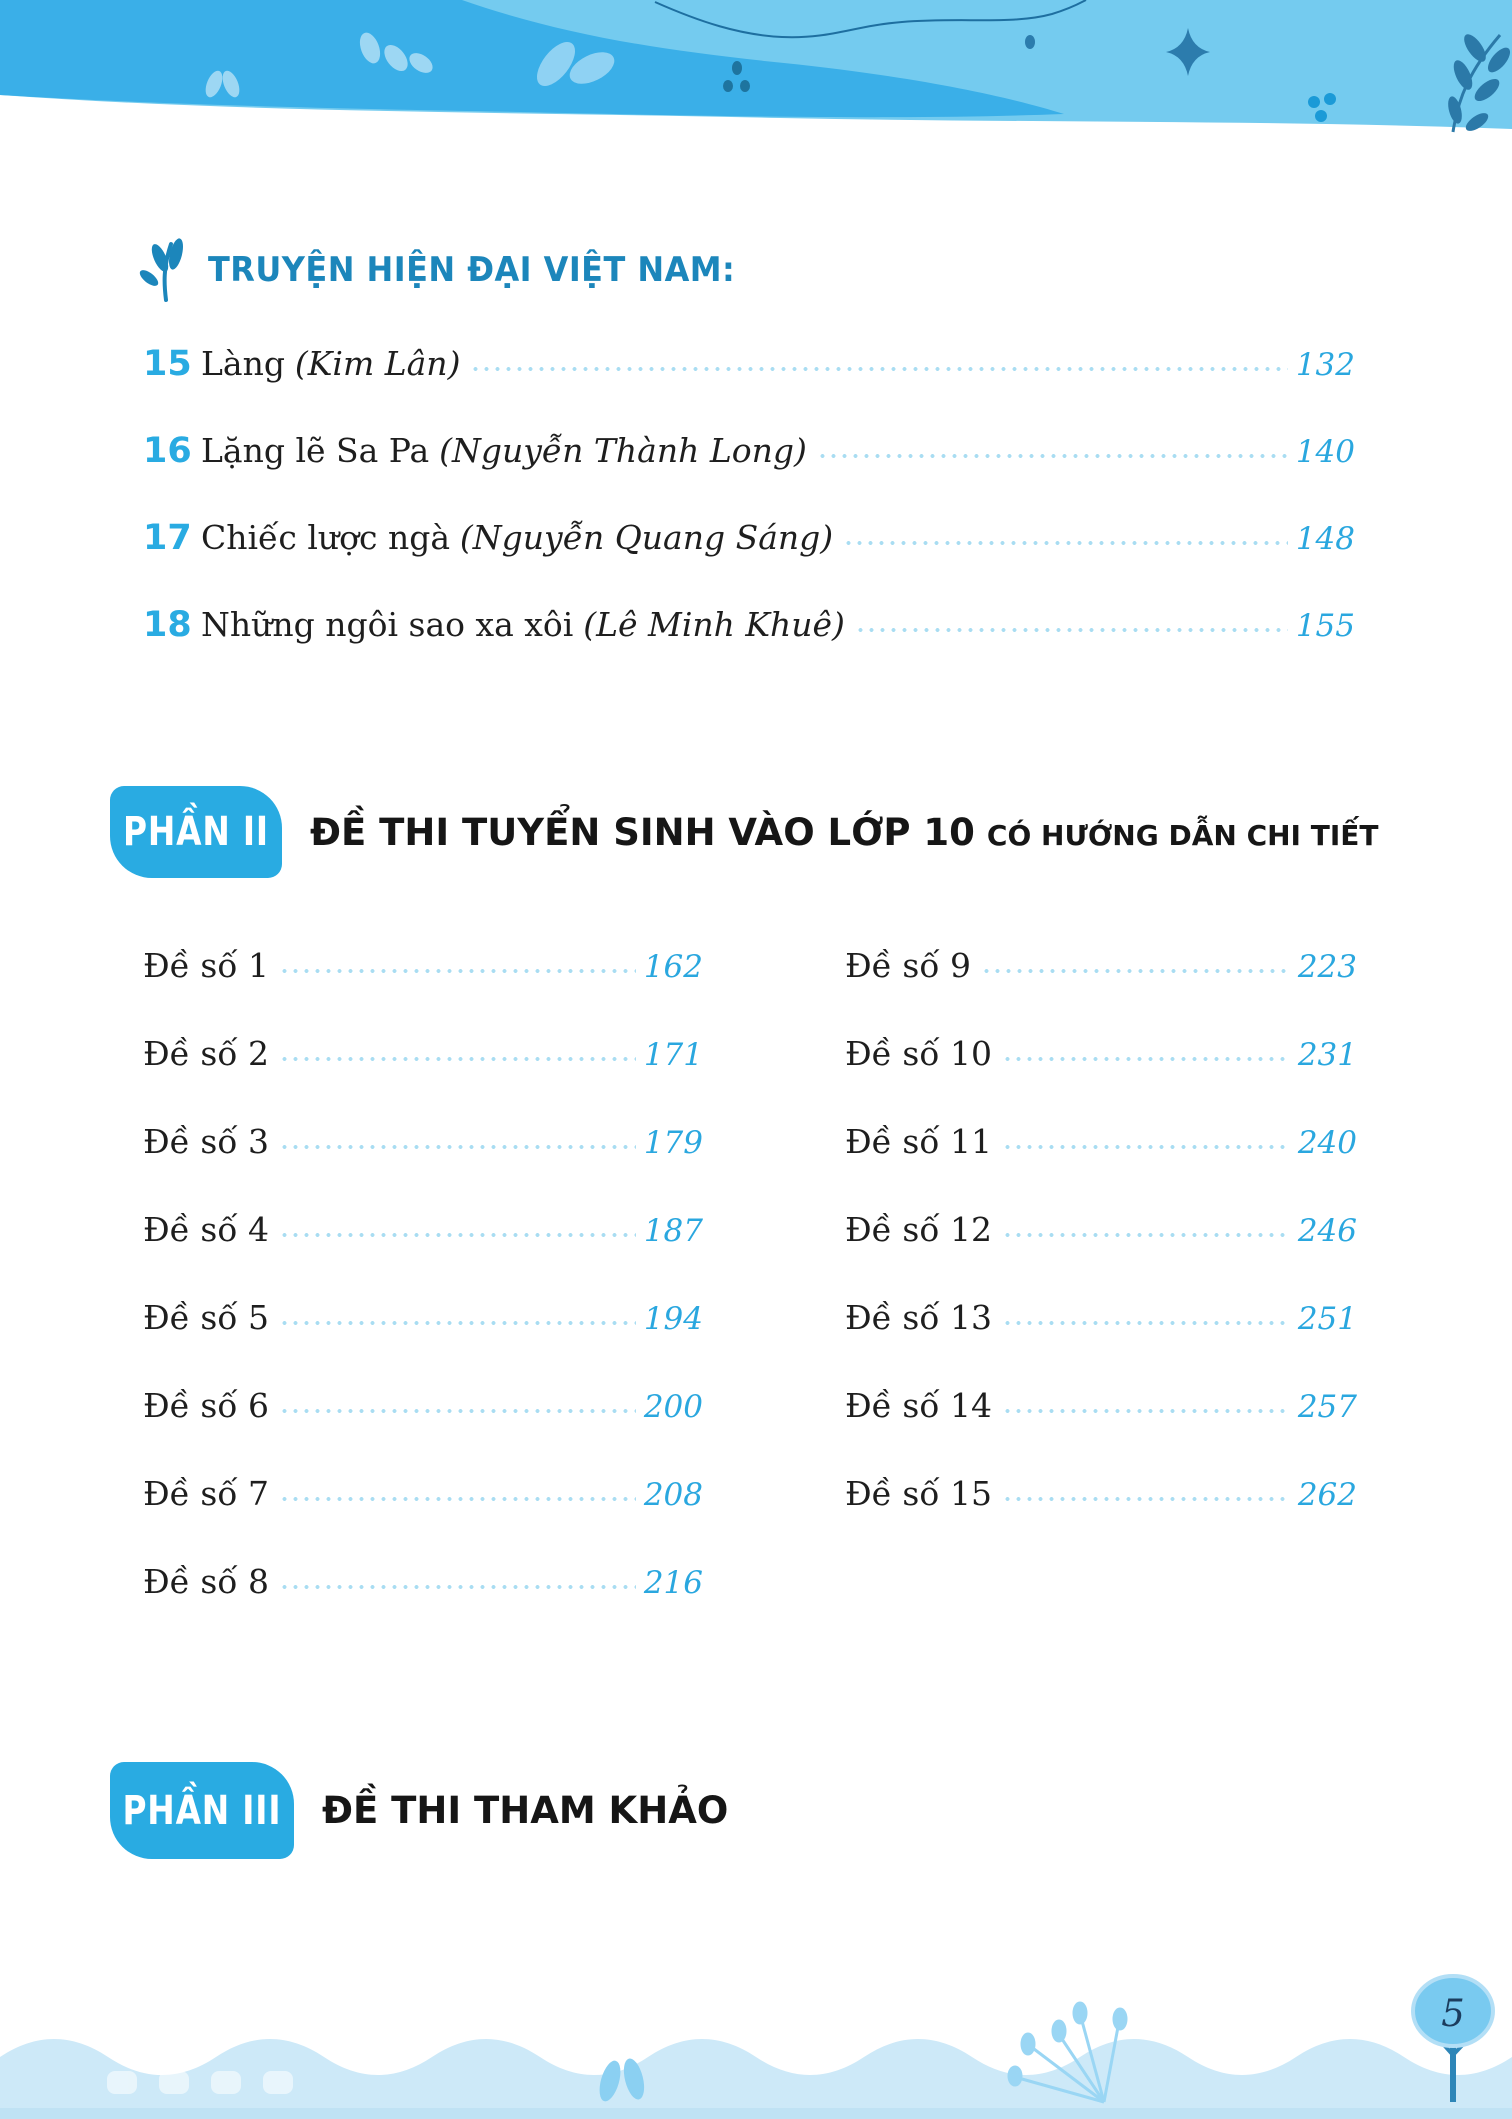  I want to click on exam-label: Đề số 8, so click(206, 1581).